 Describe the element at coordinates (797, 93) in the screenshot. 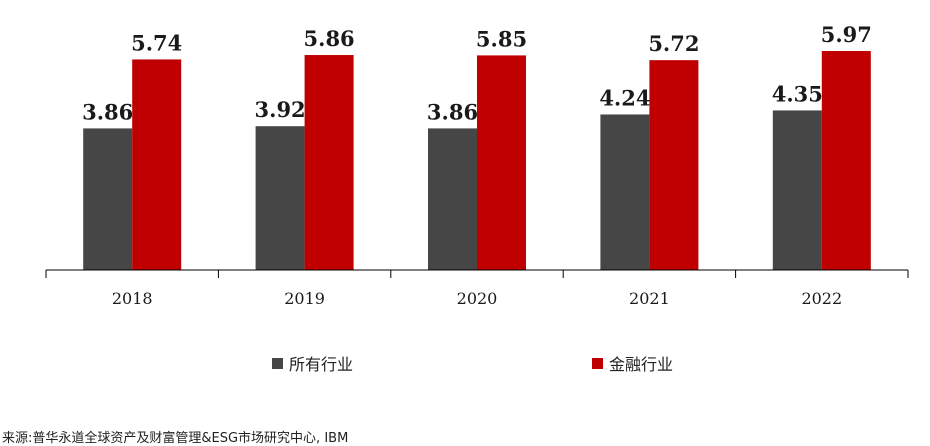

I see `value-label-all-industries-2022: 4.35` at that location.